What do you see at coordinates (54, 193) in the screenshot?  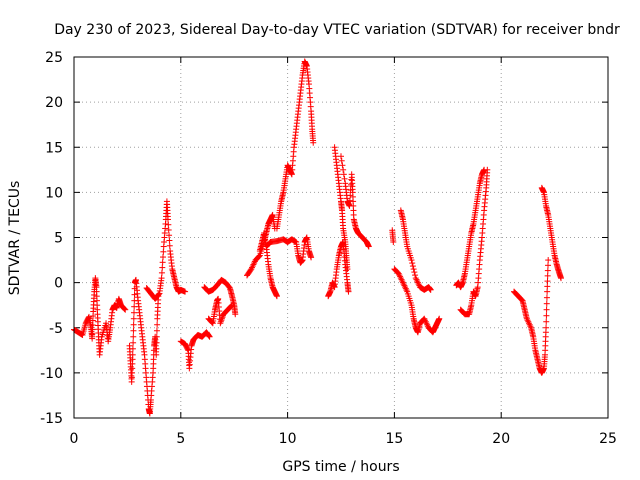 I see `y-tick-label: 10` at bounding box center [54, 193].